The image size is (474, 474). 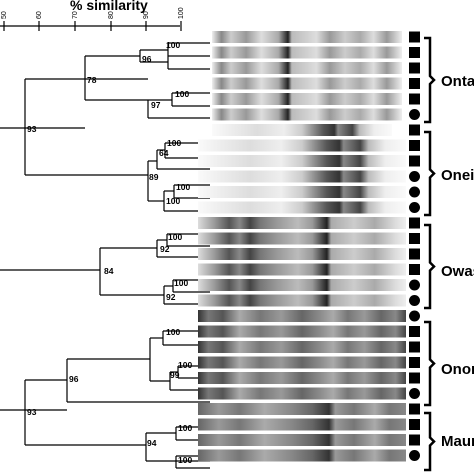 I want to click on node-label: 97, so click(x=156, y=105).